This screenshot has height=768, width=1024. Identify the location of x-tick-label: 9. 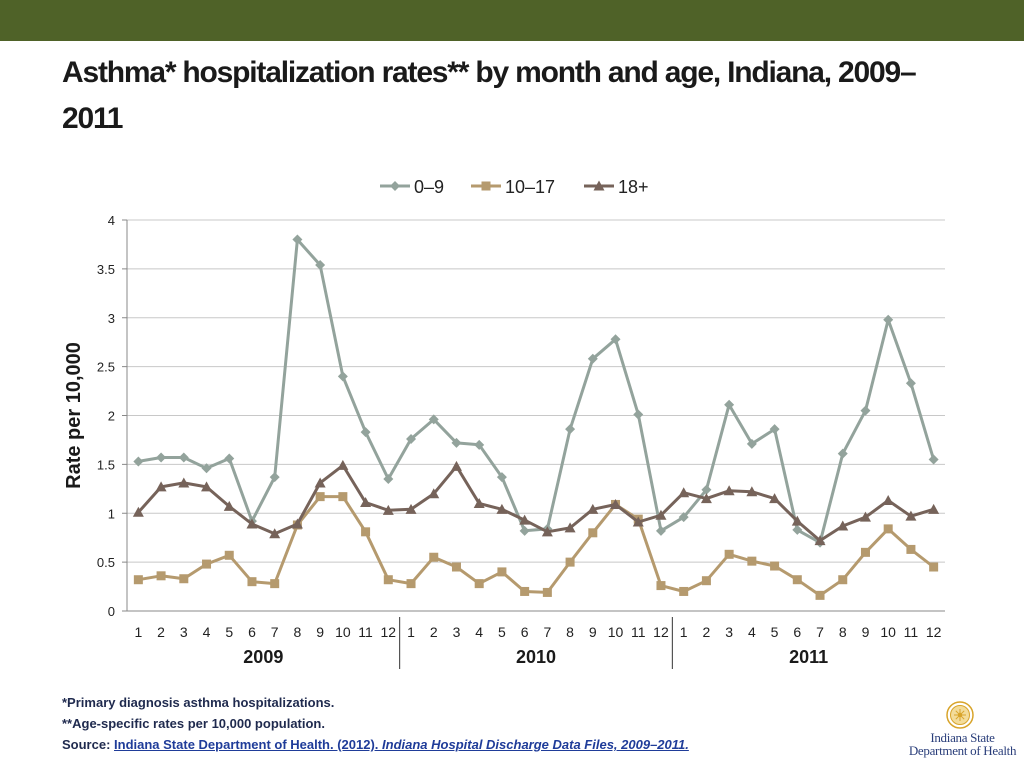
(593, 632).